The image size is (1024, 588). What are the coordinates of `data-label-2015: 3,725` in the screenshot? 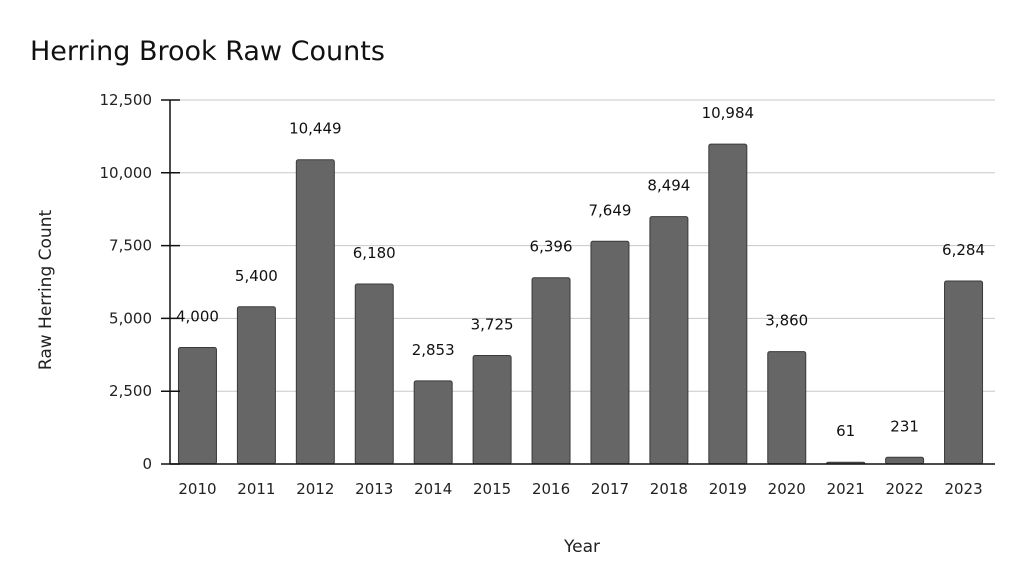 It's located at (492, 325).